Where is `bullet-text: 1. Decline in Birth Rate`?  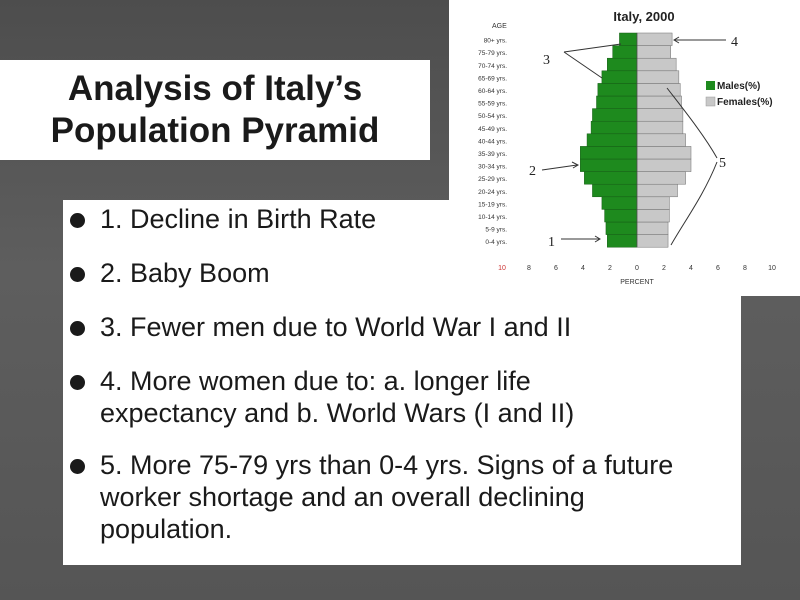
bullet-text: 1. Decline in Birth Rate is located at coordinates (238, 219).